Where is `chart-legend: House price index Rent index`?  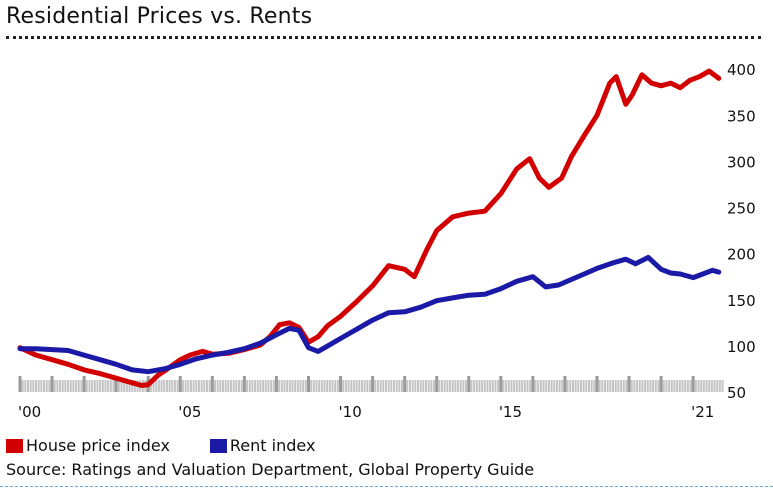
chart-legend: House price index Rent index is located at coordinates (160, 445).